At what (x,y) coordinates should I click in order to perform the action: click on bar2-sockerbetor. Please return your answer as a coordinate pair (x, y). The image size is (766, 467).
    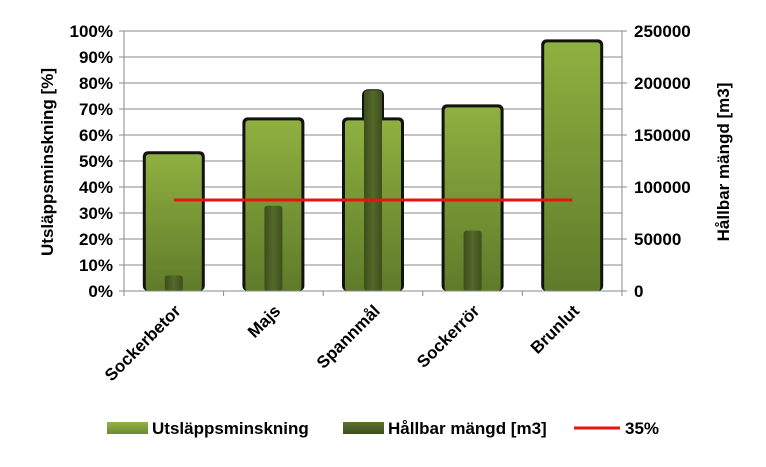
    Looking at the image, I should click on (173, 283).